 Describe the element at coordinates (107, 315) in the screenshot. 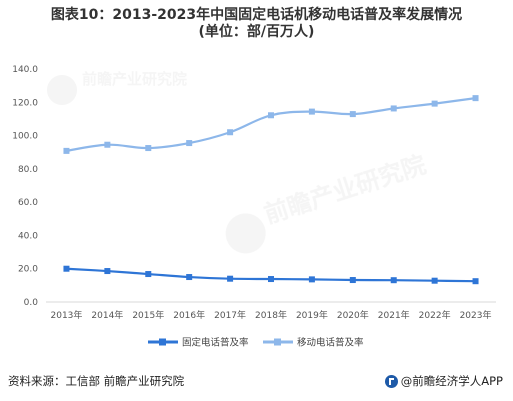

I see `x-tick-label: 2014年` at that location.